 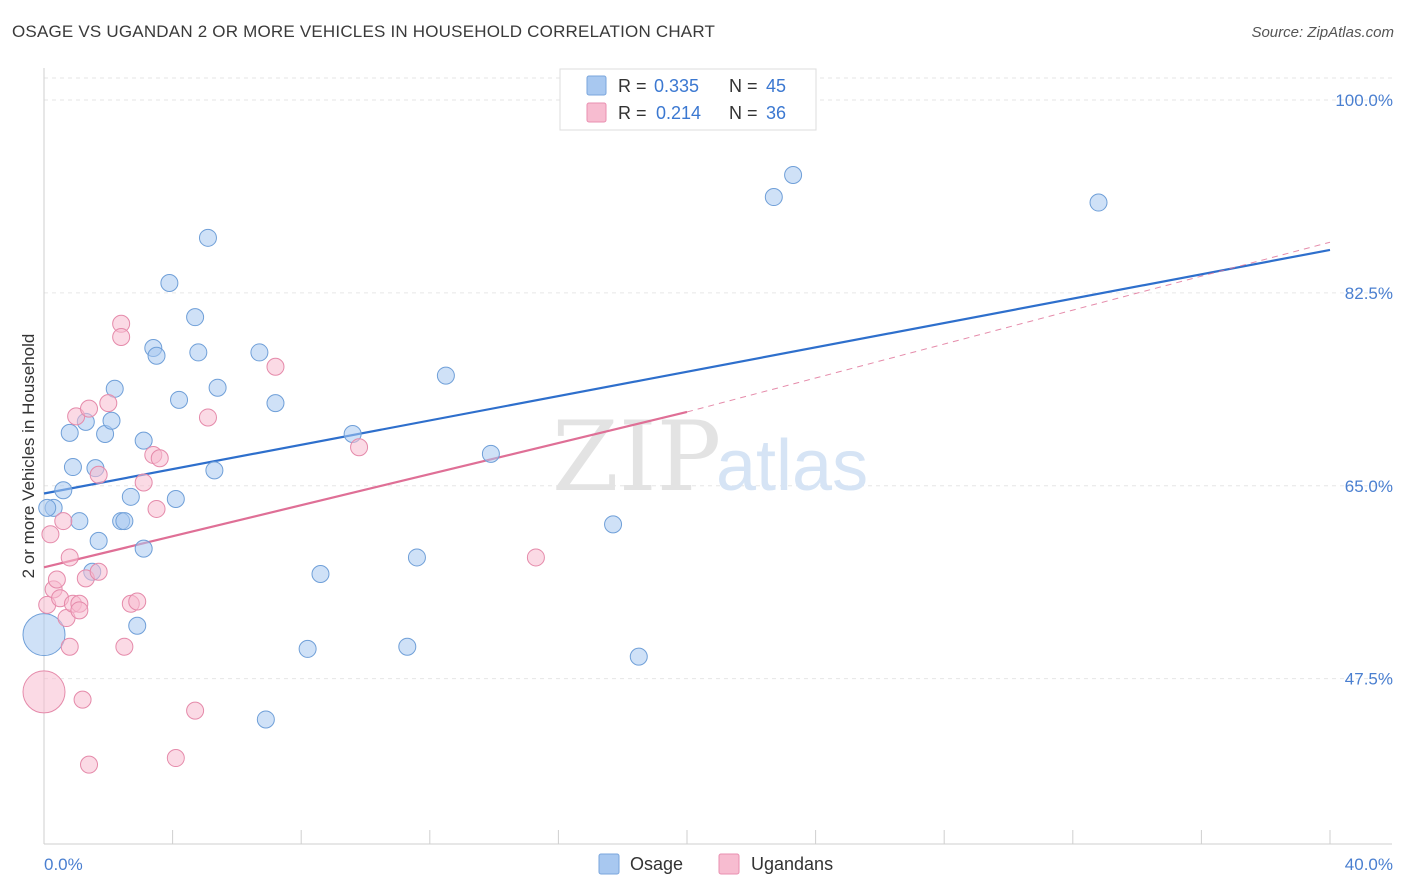 I want to click on legend-n-label-ugandans: N =, so click(x=743, y=113).